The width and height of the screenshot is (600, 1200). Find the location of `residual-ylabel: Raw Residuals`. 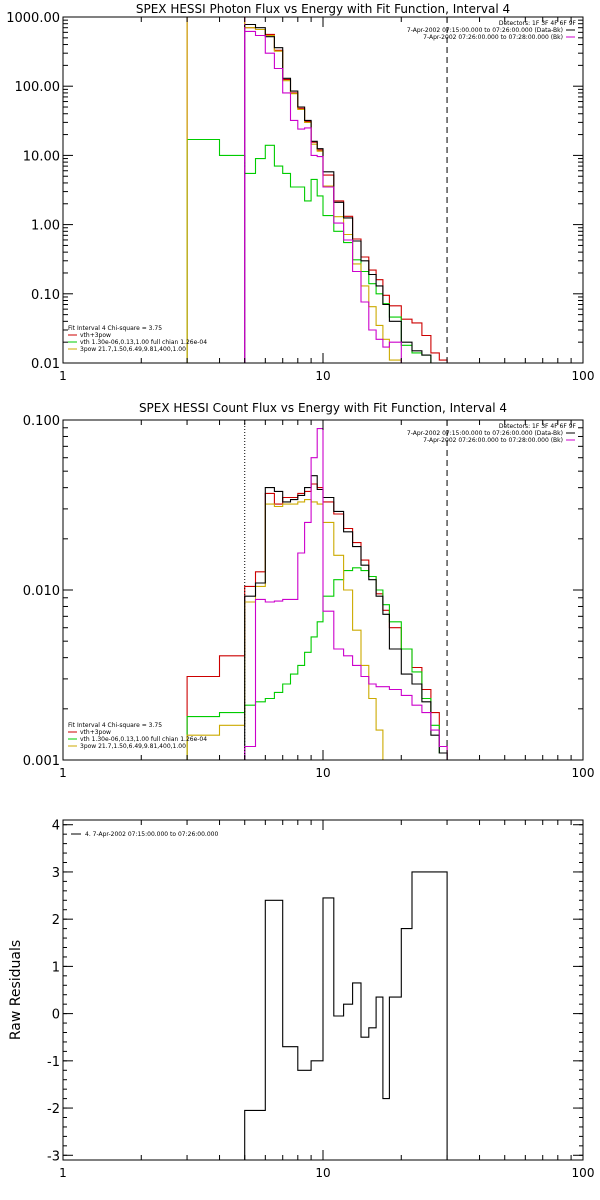

residual-ylabel: Raw Residuals is located at coordinates (16, 990).